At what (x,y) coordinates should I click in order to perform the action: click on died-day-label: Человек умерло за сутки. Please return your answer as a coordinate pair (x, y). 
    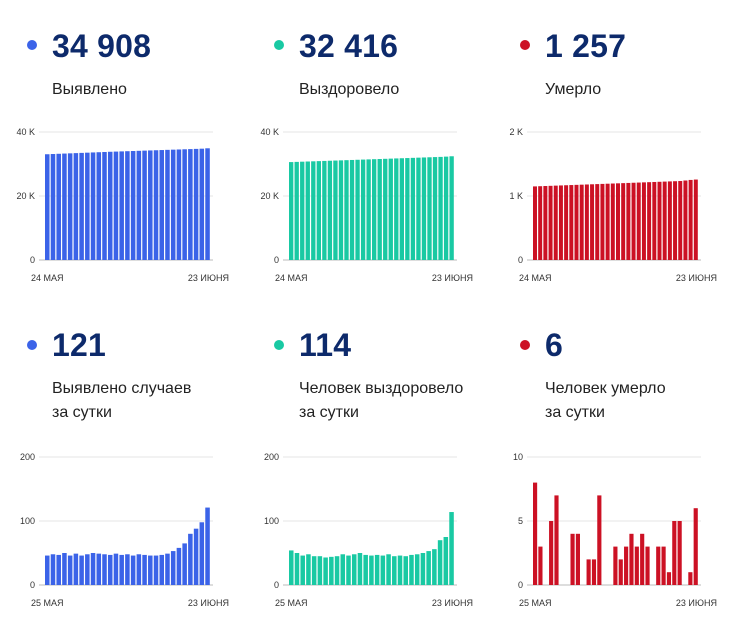
    Looking at the image, I should click on (605, 401).